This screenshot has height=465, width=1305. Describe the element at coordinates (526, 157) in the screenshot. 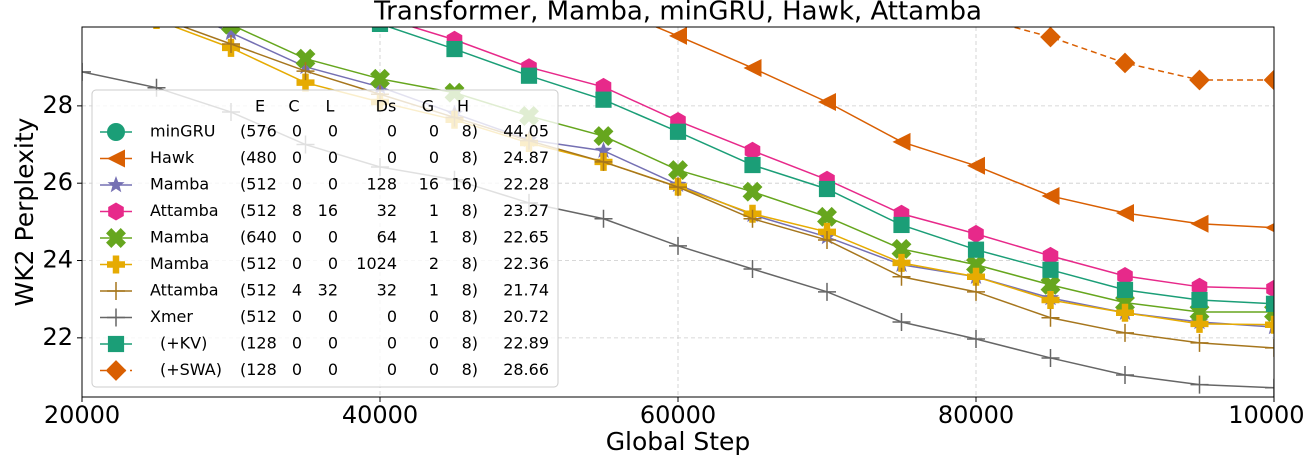

I see `legend-final: 24.87` at that location.